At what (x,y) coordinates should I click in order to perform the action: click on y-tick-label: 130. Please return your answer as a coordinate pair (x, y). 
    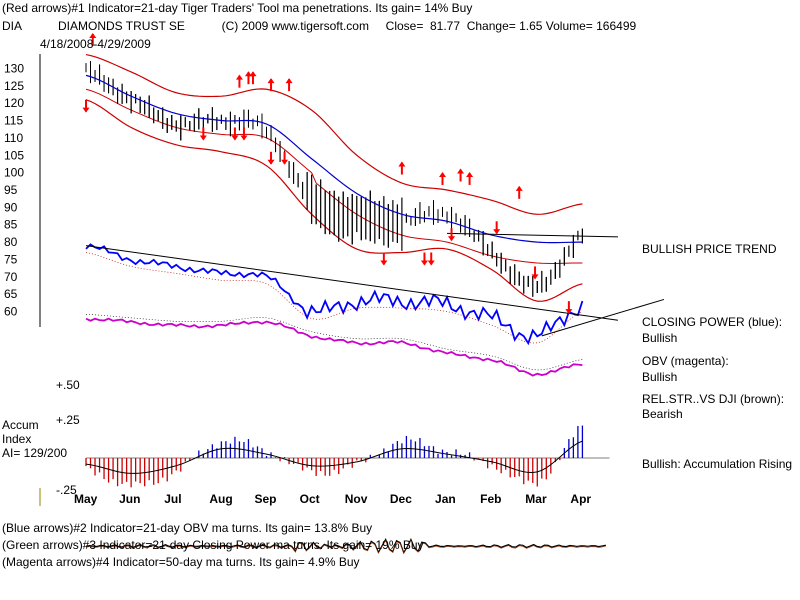
    Looking at the image, I should click on (14, 68).